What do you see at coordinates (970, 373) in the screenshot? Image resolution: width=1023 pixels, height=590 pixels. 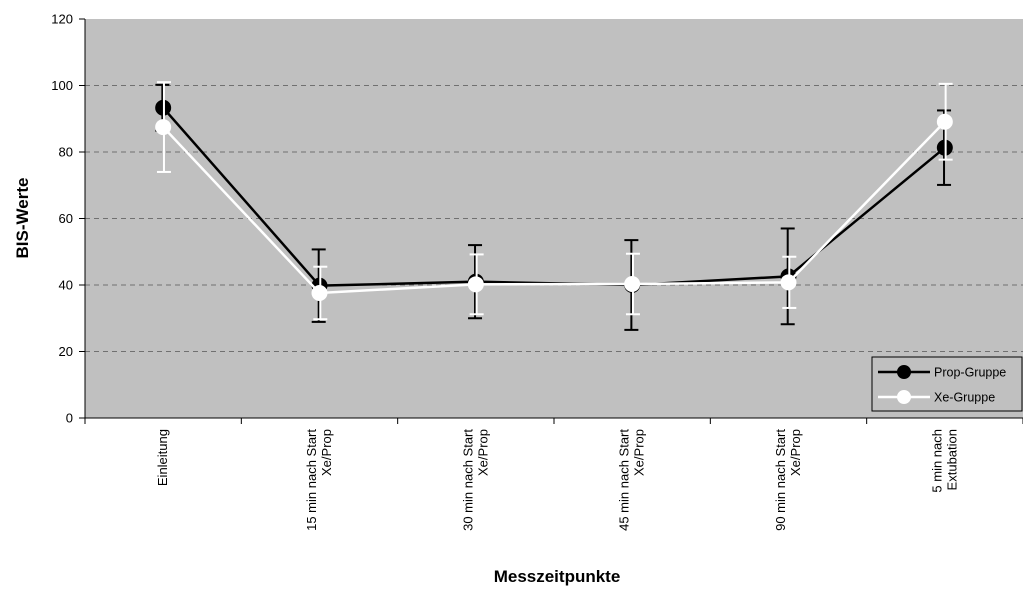 I see `legend-label: Prop-Gruppe` at bounding box center [970, 373].